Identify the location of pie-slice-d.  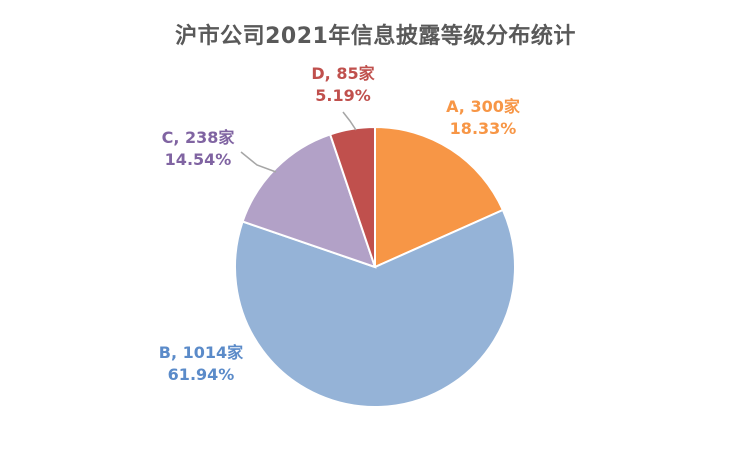
(352, 196).